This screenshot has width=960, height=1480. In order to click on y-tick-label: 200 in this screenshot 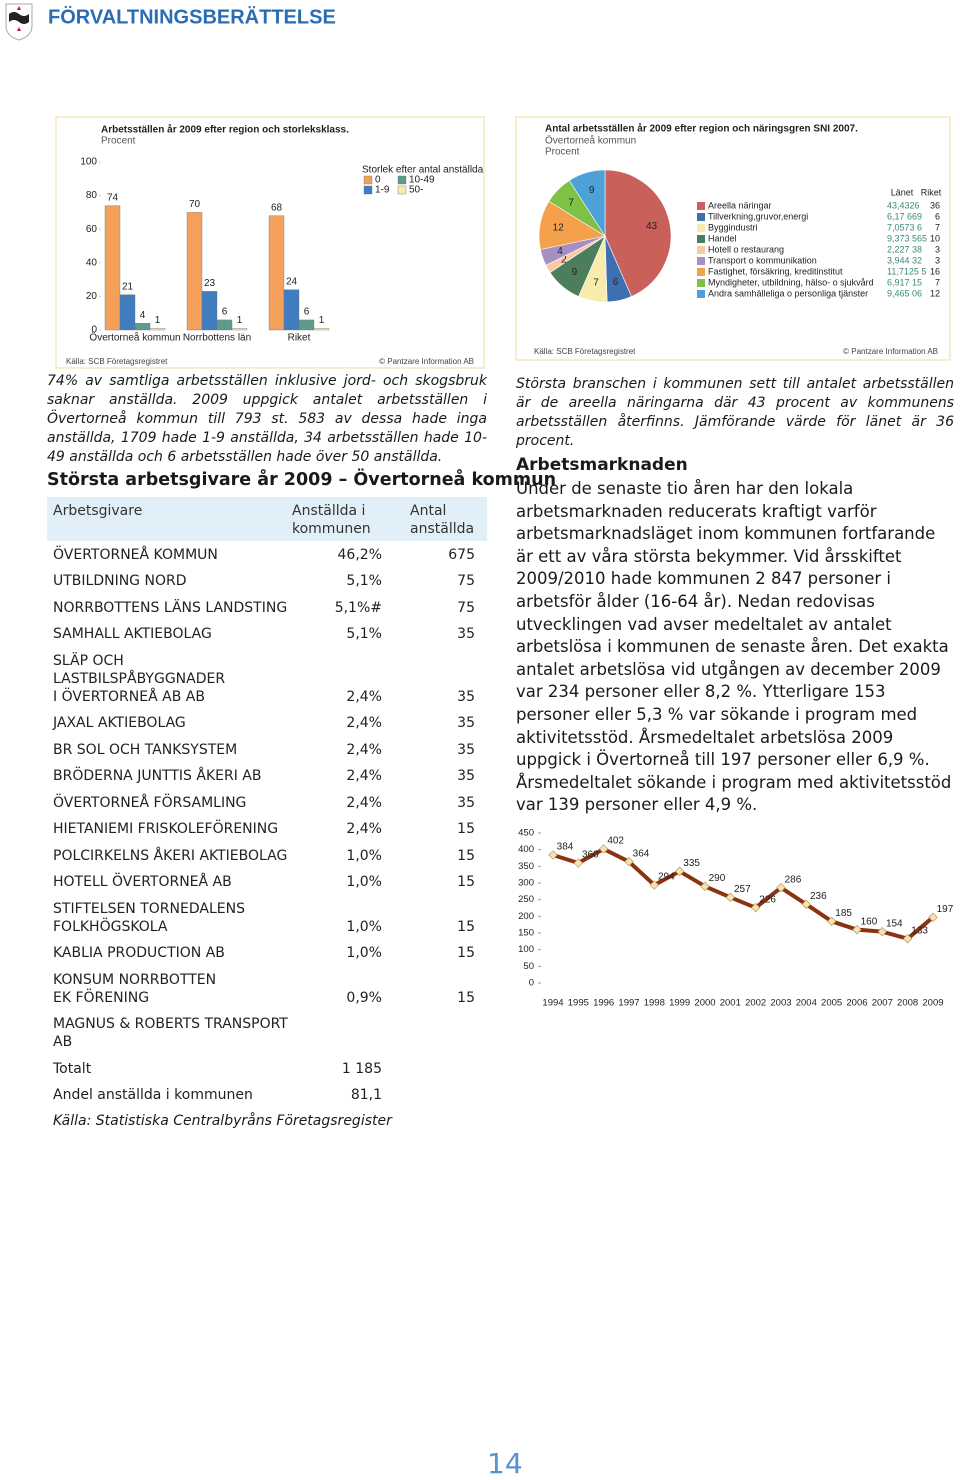, I will do `click(526, 916)`.